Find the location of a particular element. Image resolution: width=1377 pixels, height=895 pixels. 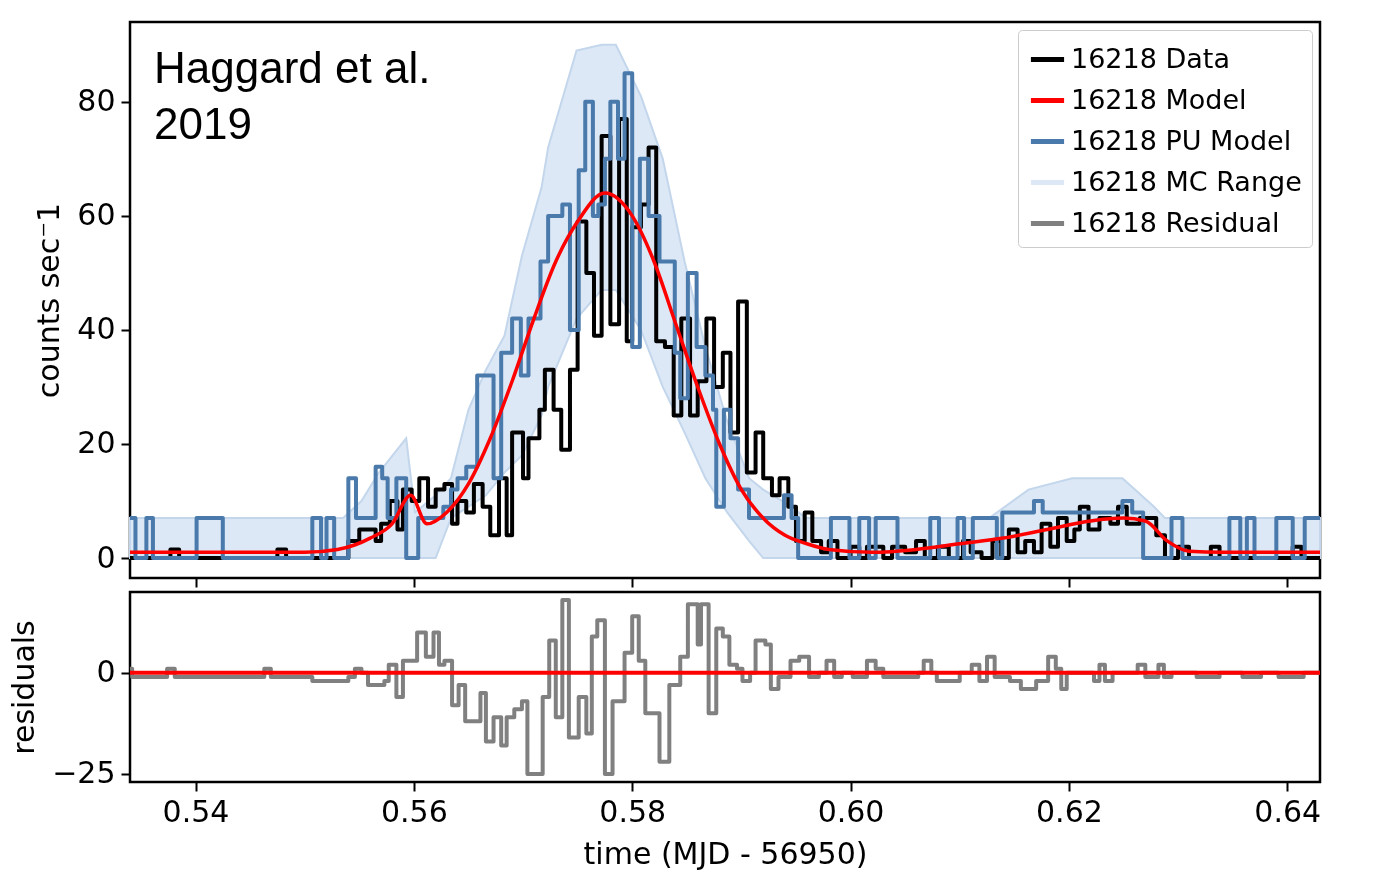

legend-label: 16218 Residual is located at coordinates (1175, 222).